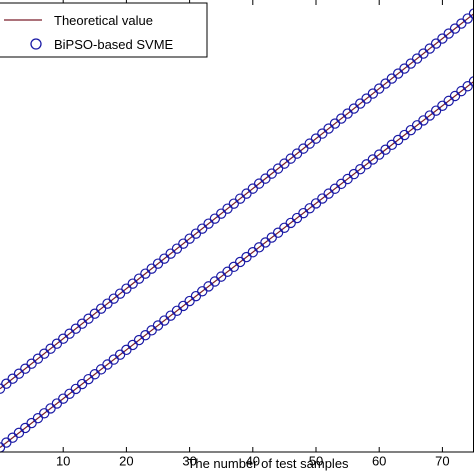  What do you see at coordinates (36, 44) in the screenshot?
I see `legend-marker-swatch` at bounding box center [36, 44].